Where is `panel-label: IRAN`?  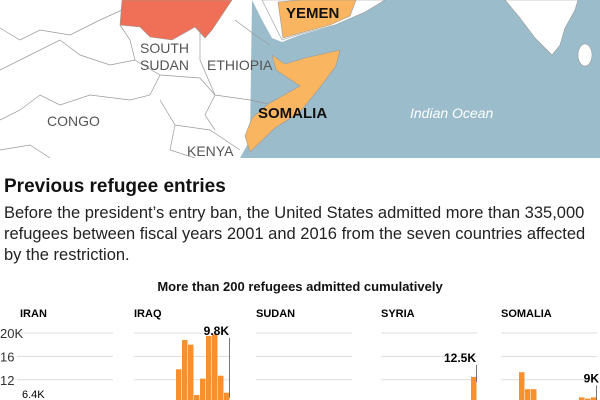 panel-label: IRAN is located at coordinates (33, 314).